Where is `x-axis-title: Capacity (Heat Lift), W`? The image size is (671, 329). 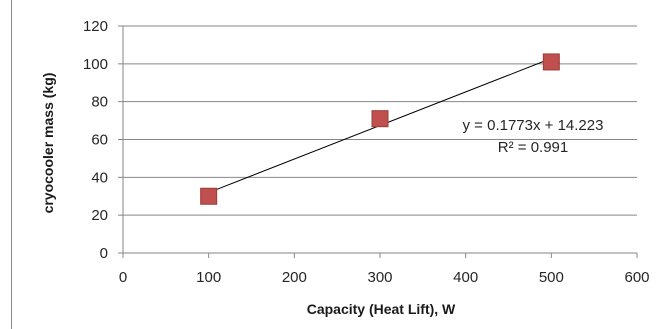 x-axis-title: Capacity (Heat Lift), W is located at coordinates (381, 309).